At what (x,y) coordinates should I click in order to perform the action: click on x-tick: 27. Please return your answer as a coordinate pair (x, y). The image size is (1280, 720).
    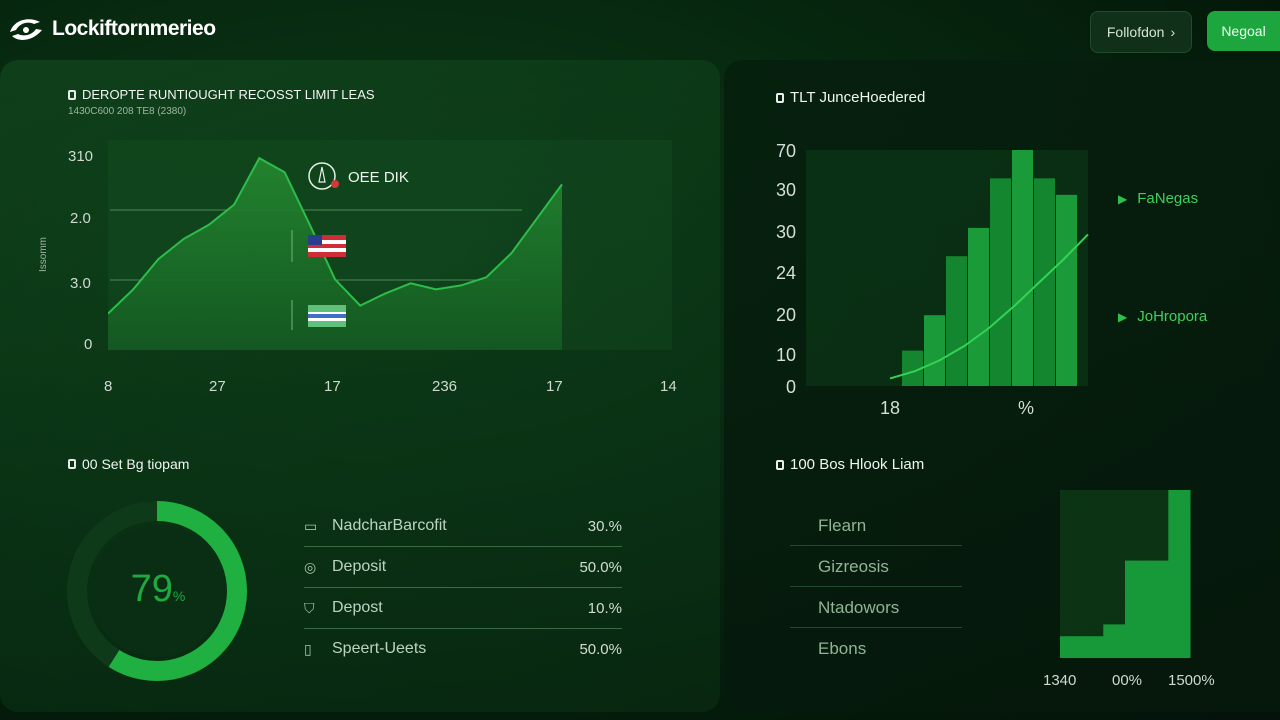
    Looking at the image, I should click on (217, 386).